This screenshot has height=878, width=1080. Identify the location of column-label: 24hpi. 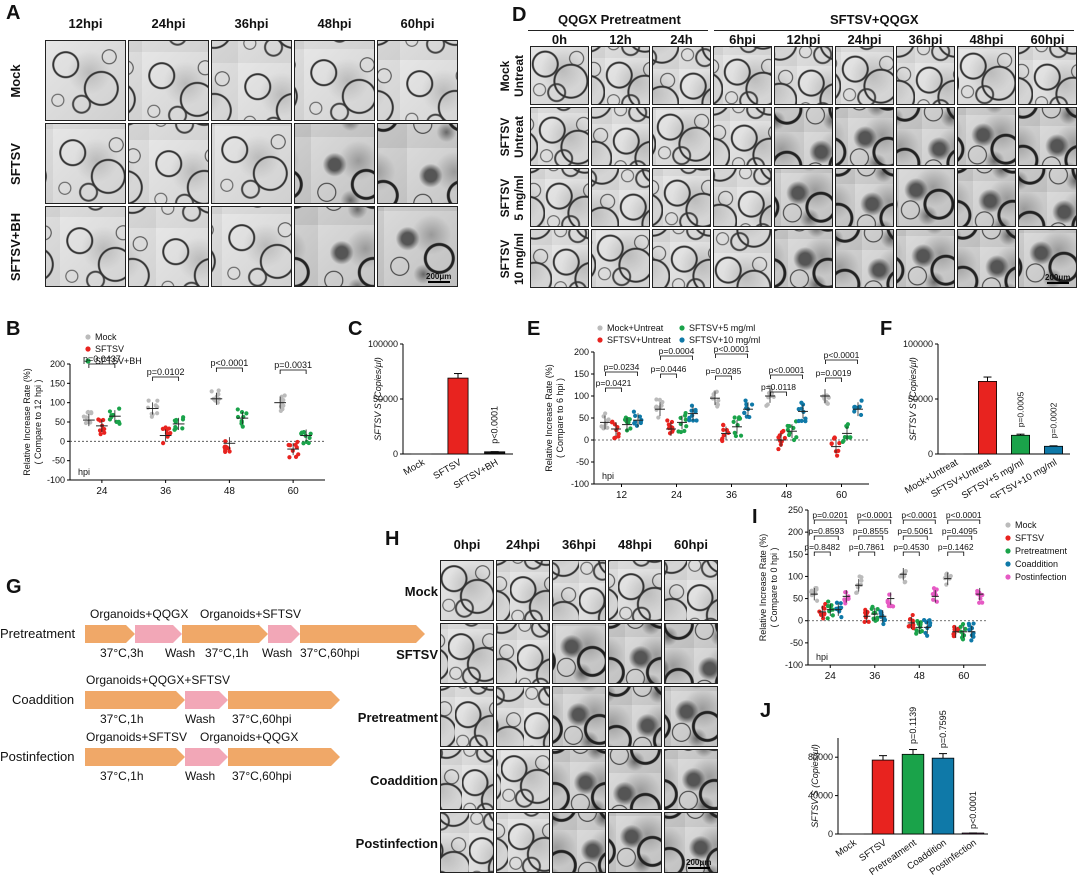
(168, 23).